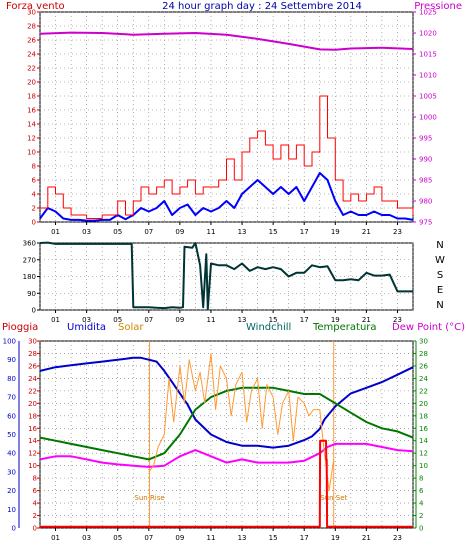 The height and width of the screenshot is (555, 466). Describe the element at coordinates (14, 529) in the screenshot. I see `hum-y-label-0: 0` at that location.